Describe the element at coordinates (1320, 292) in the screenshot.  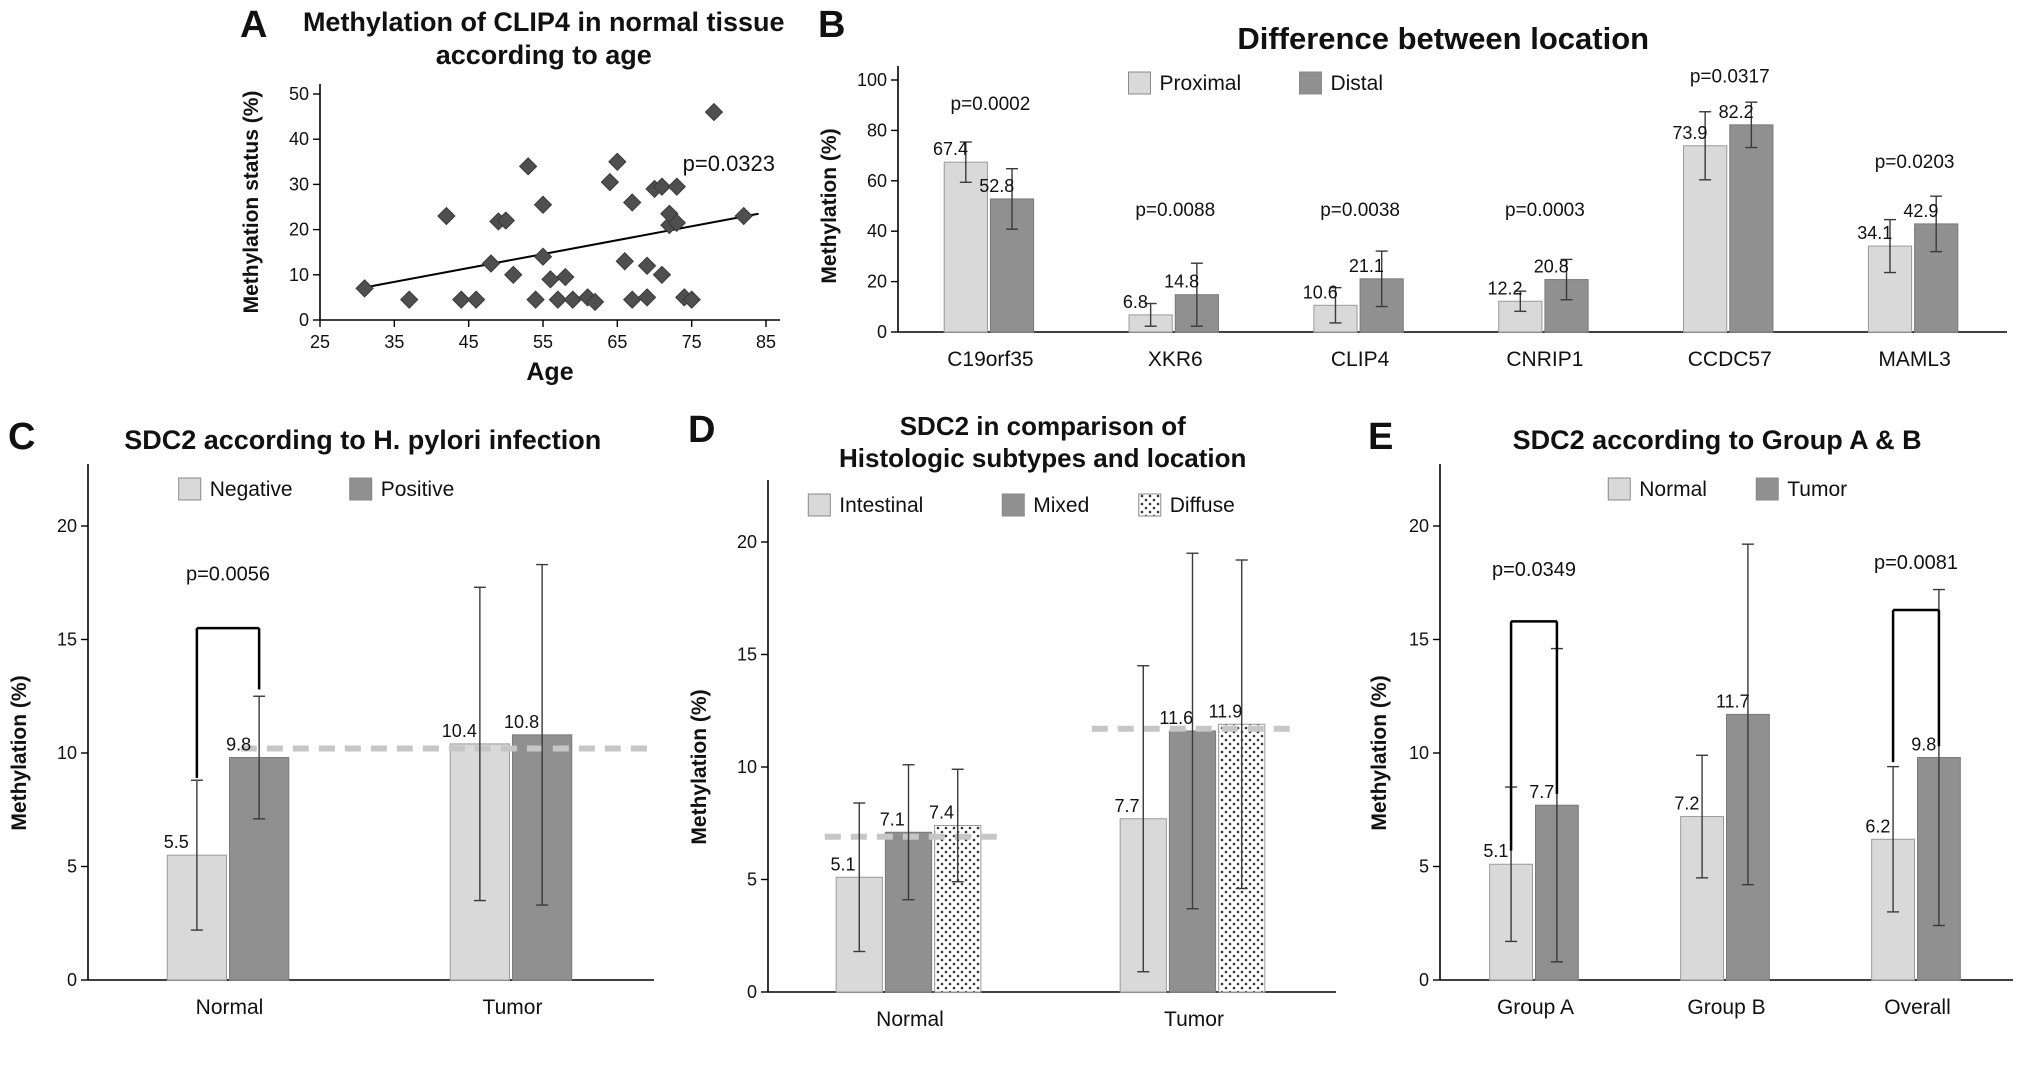
I see `bar-value-label: 10.6` at that location.